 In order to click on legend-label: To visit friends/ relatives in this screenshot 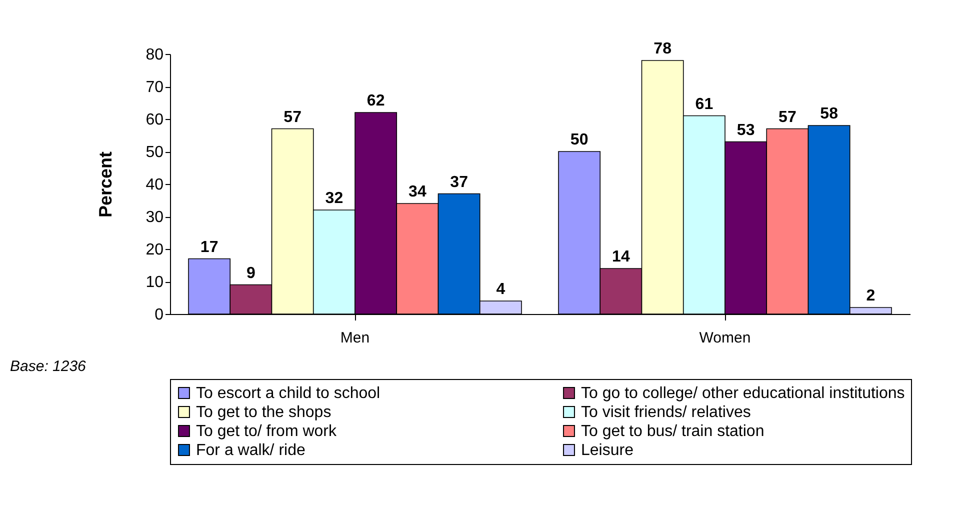, I will do `click(666, 412)`.